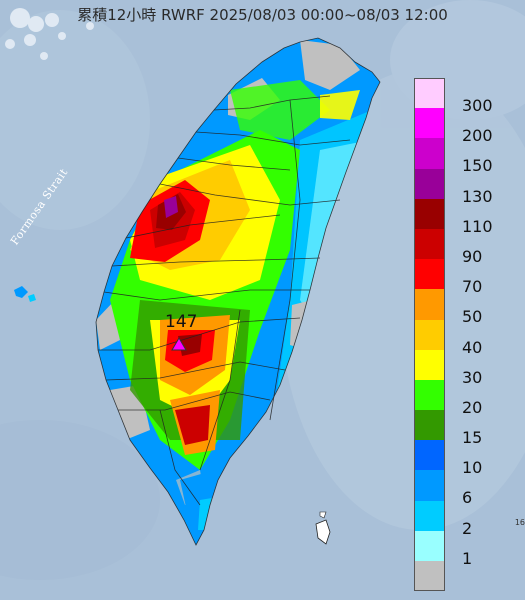 This screenshot has width=525, height=600. What do you see at coordinates (472, 287) in the screenshot?
I see `legend-label: 70` at bounding box center [472, 287].